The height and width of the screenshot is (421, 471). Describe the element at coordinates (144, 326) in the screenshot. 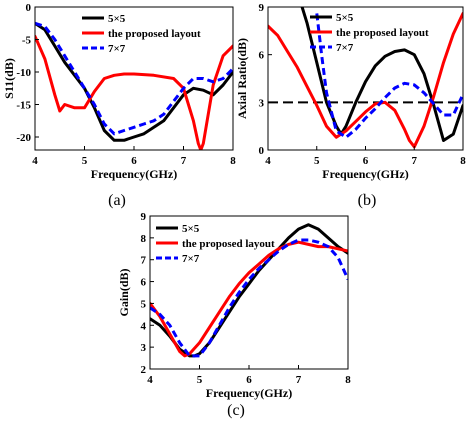

I see `y-tick-label-2-2: 4` at that location.